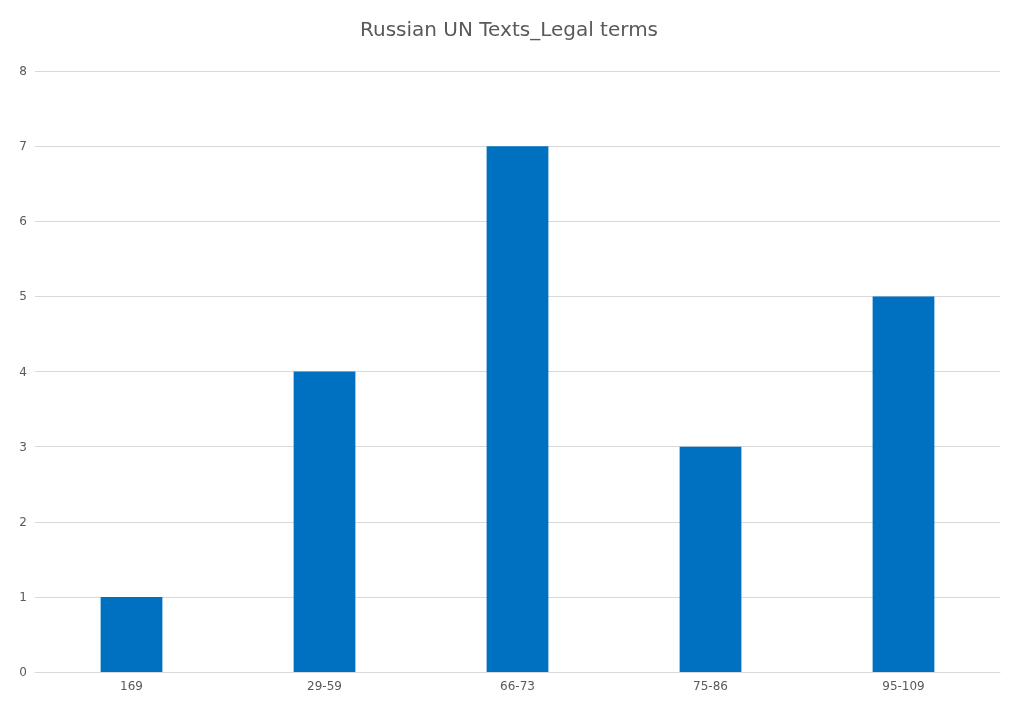 Image resolution: width=1018 pixels, height=704 pixels. What do you see at coordinates (517, 686) in the screenshot?
I see `x-tick-label: 66-73` at bounding box center [517, 686].